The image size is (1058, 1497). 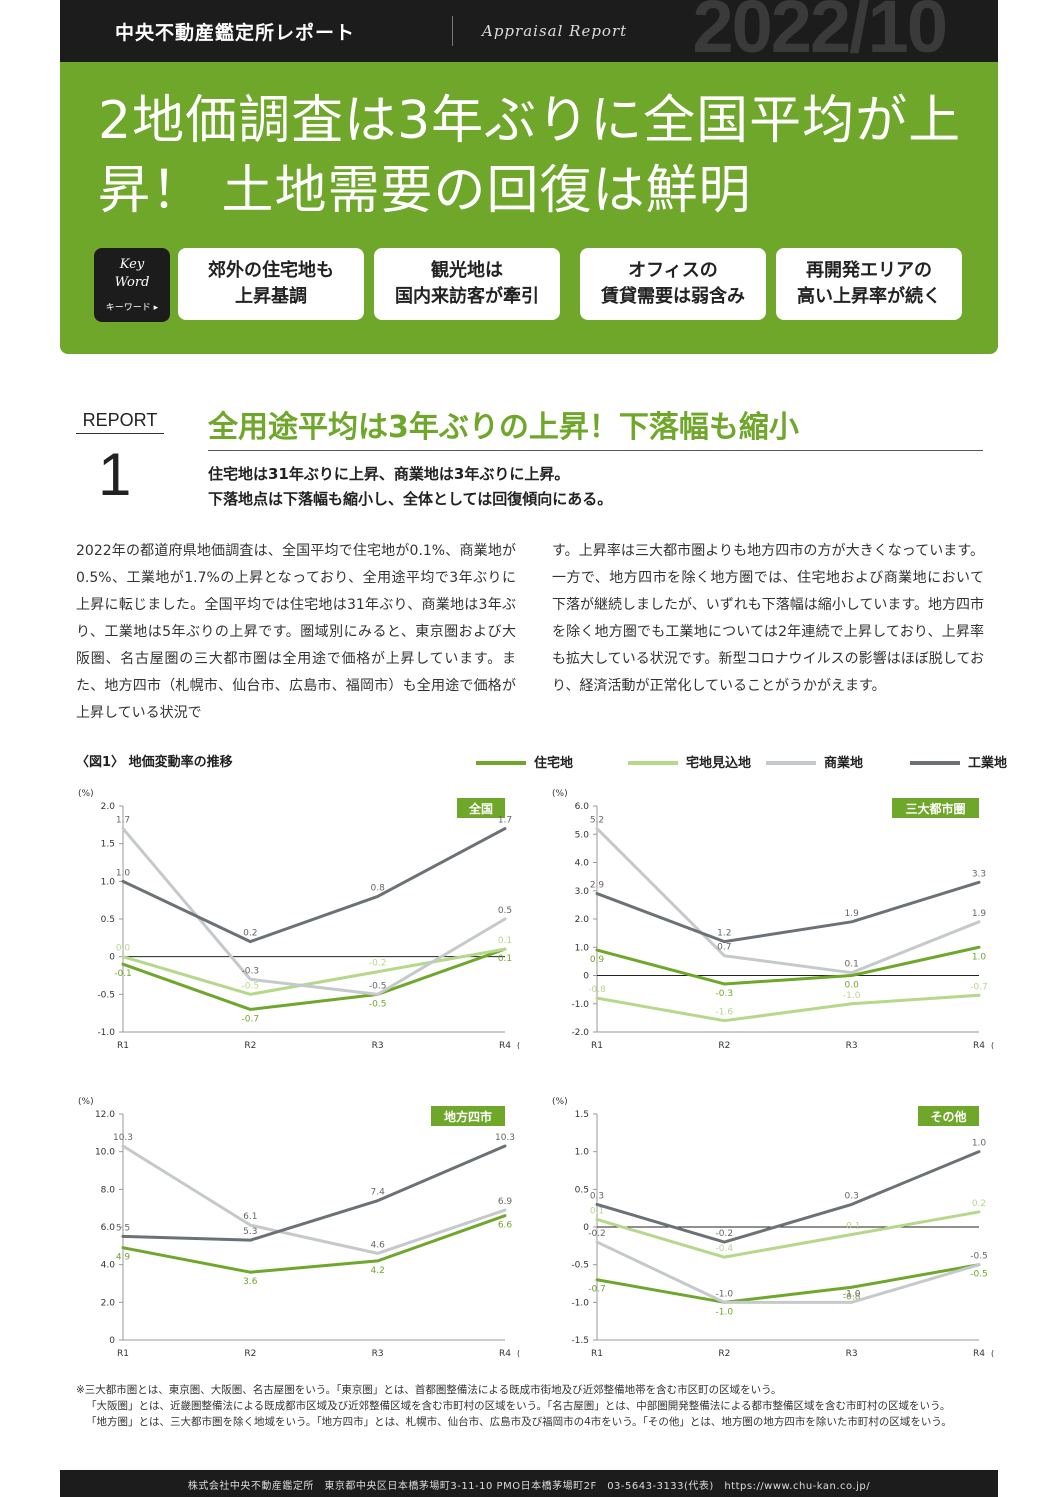 What do you see at coordinates (505, 911) in the screenshot?
I see `data-label: 0.5` at bounding box center [505, 911].